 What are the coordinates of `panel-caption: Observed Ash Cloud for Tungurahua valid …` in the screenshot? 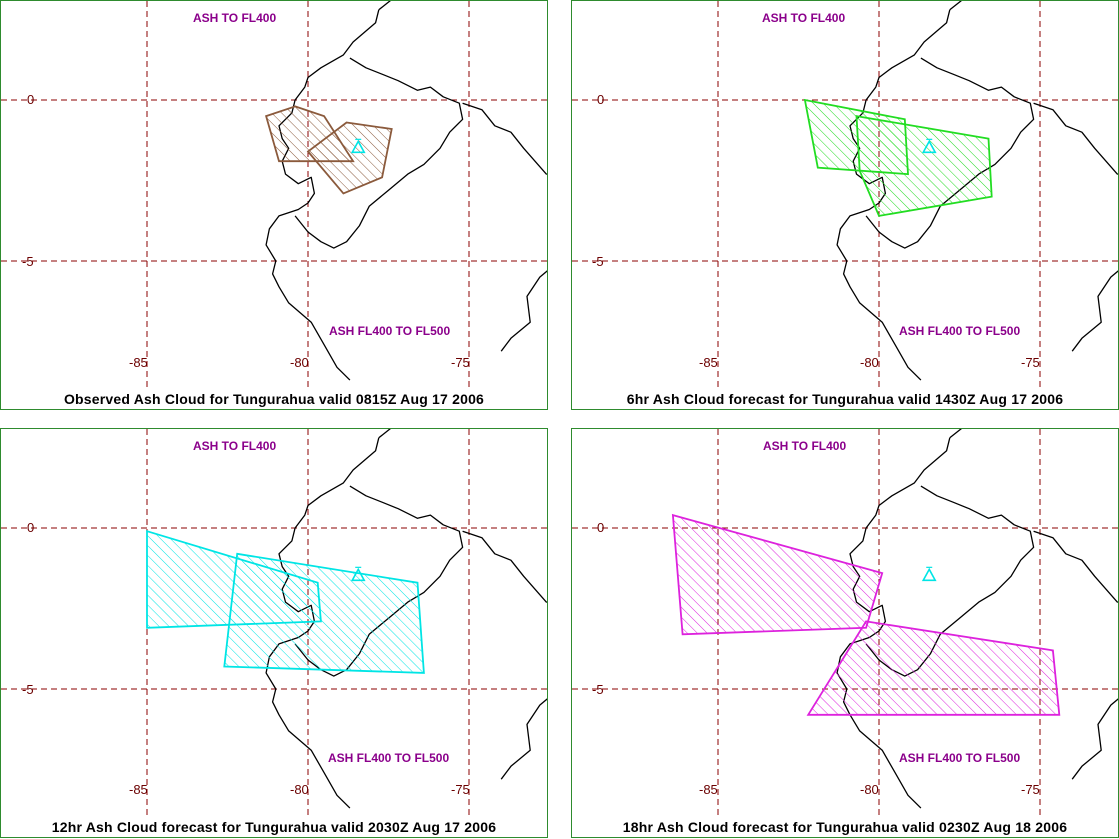 It's located at (274, 399).